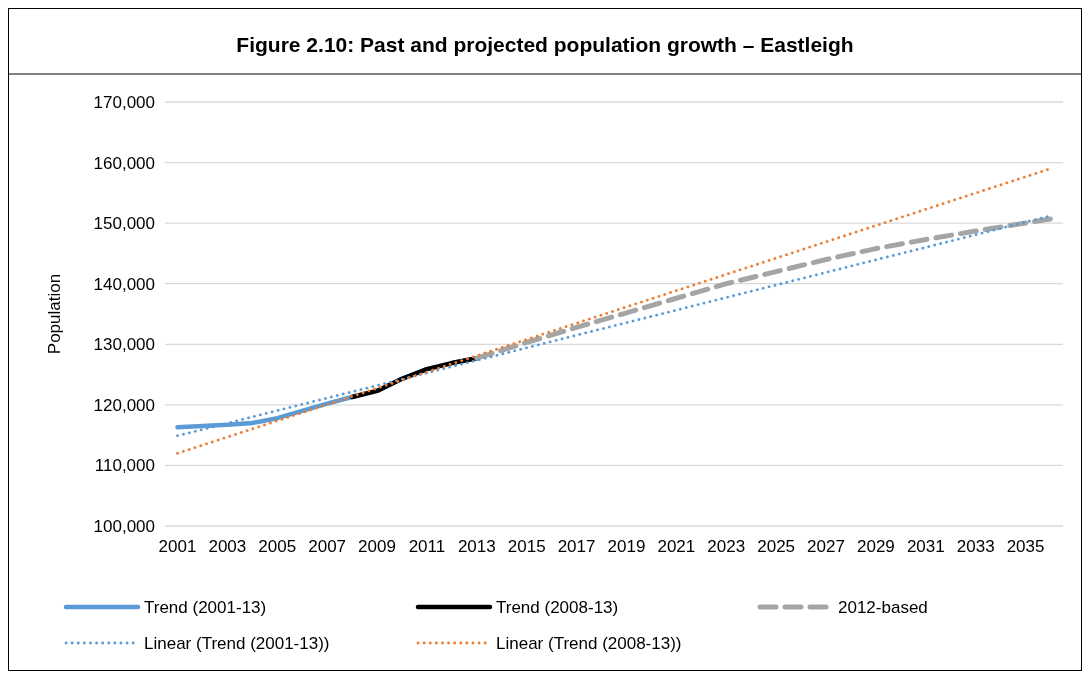 This screenshot has height=679, width=1090. What do you see at coordinates (237, 643) in the screenshot?
I see `legend-label: Linear (Trend (2001-13))` at bounding box center [237, 643].